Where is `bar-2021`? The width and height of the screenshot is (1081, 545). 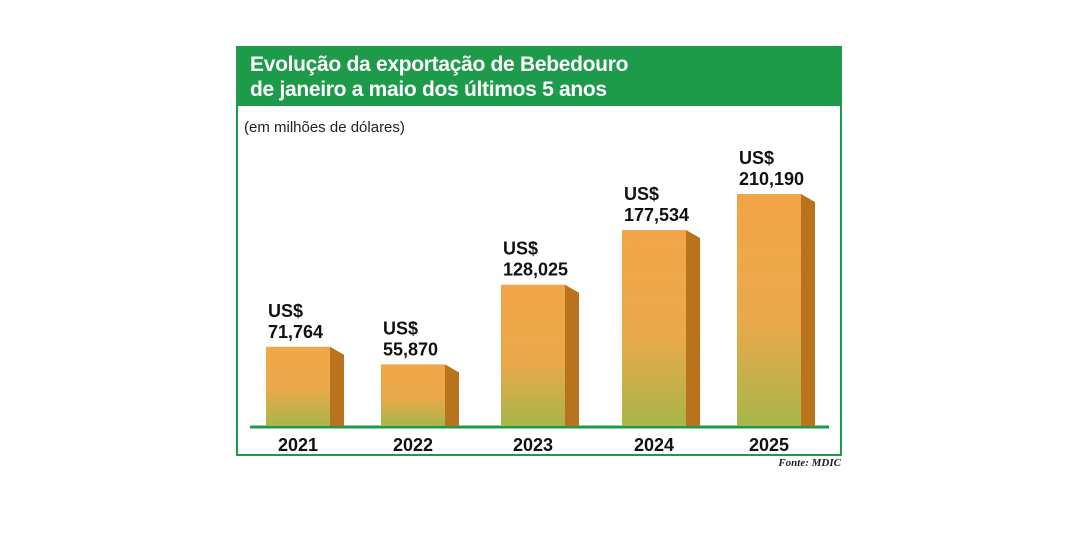 bar-2021 is located at coordinates (298, 386).